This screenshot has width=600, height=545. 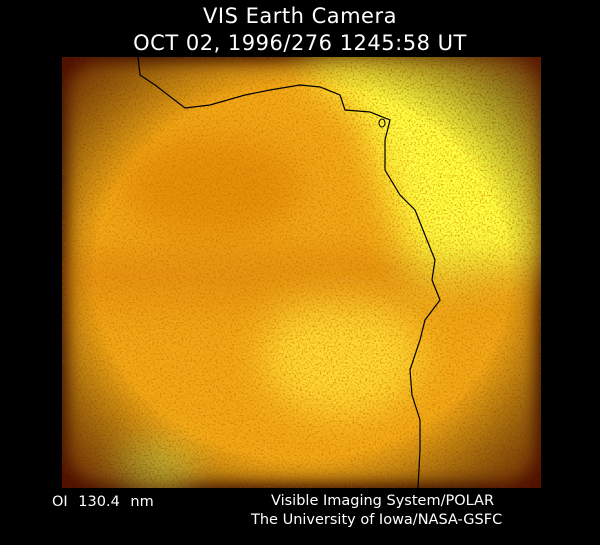 What do you see at coordinates (383, 501) in the screenshot?
I see `credit-line-1: Visible Imaging System/POLAR` at bounding box center [383, 501].